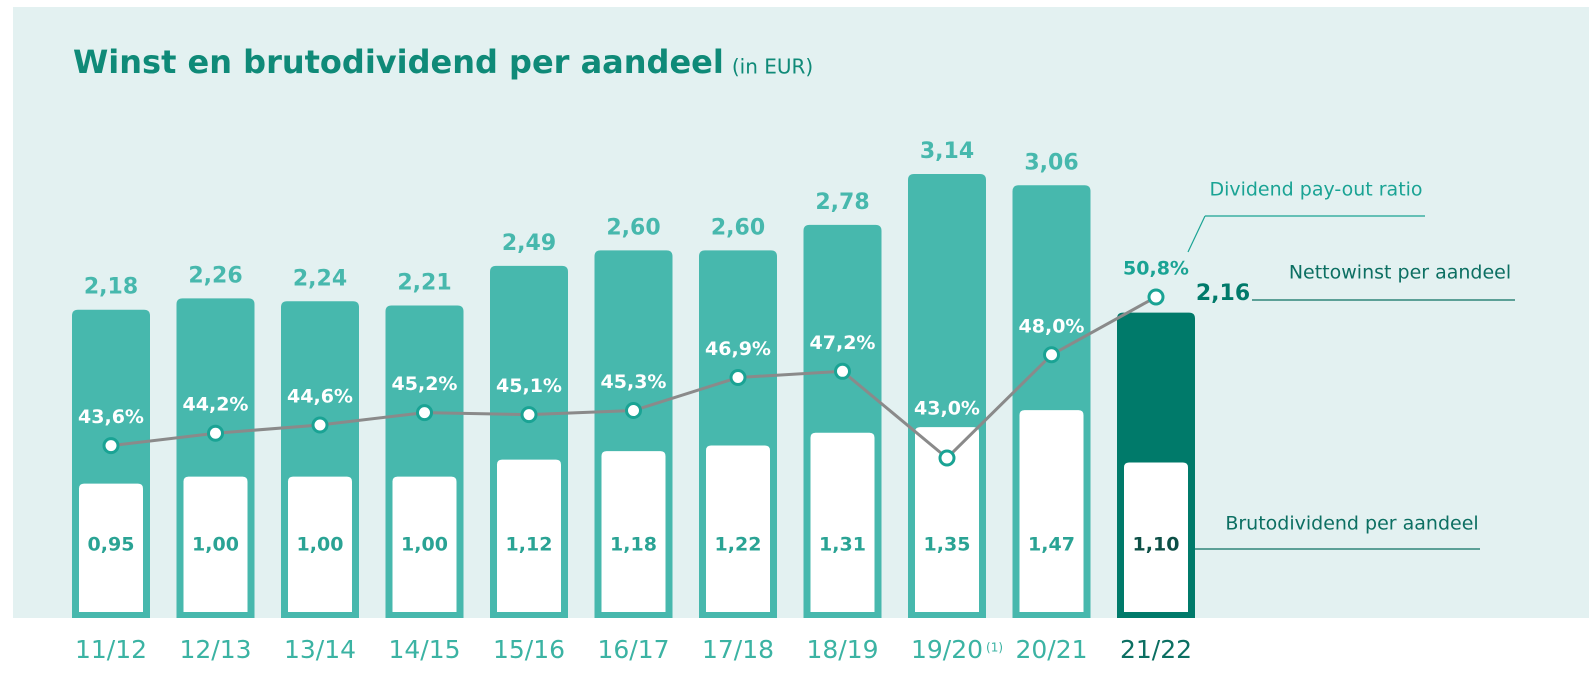 This screenshot has width=1589, height=674. I want to click on x-tick-label: 19/20, so click(947, 649).